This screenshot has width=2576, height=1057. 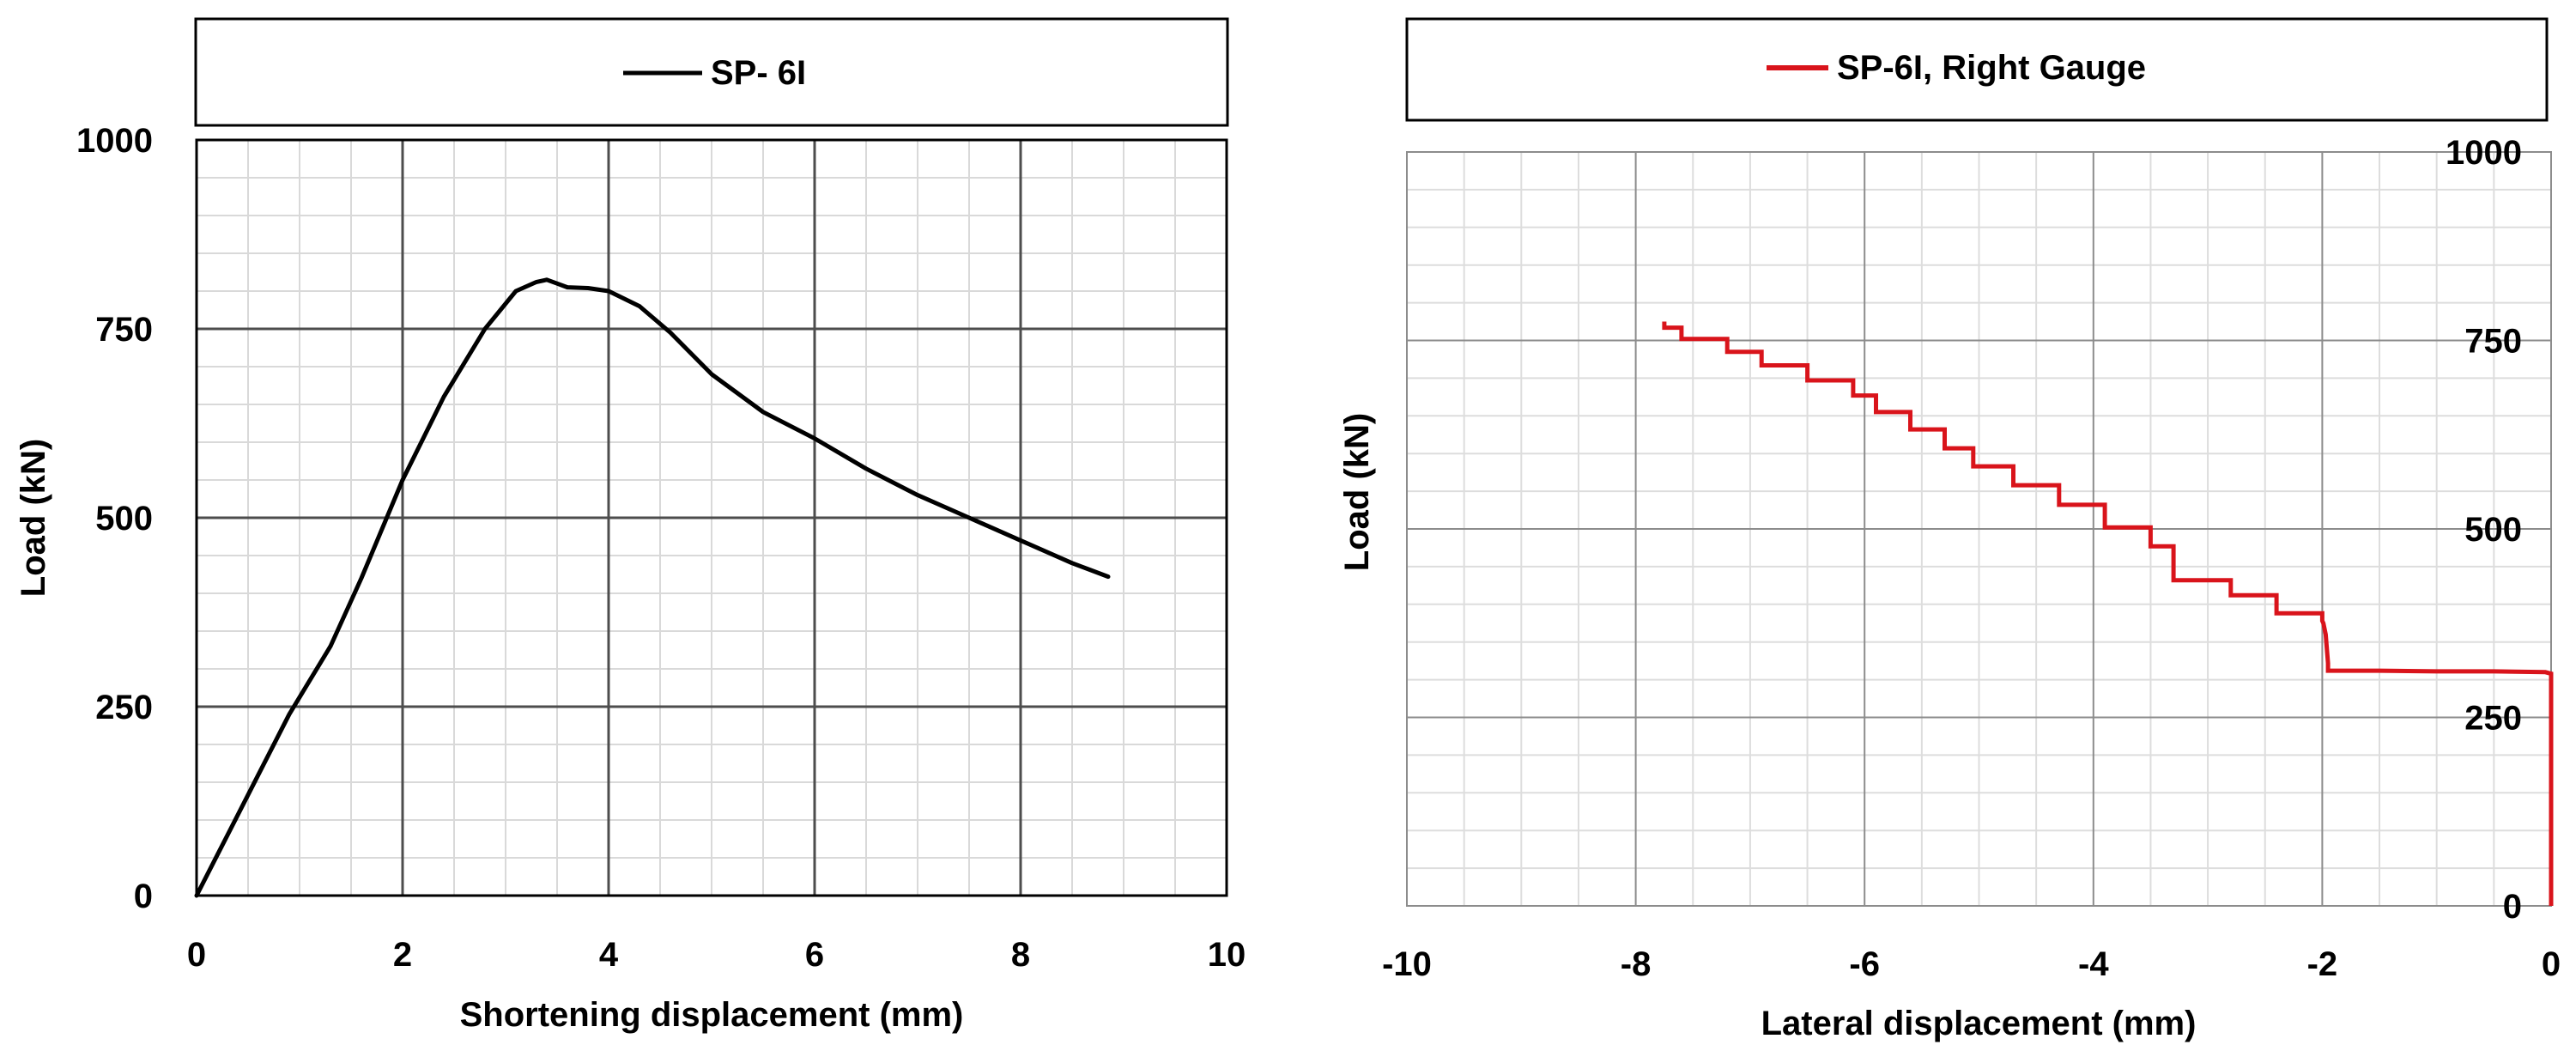 What do you see at coordinates (1991, 68) in the screenshot?
I see `legend-label-right-gauge: SP-6I, Right Gauge` at bounding box center [1991, 68].